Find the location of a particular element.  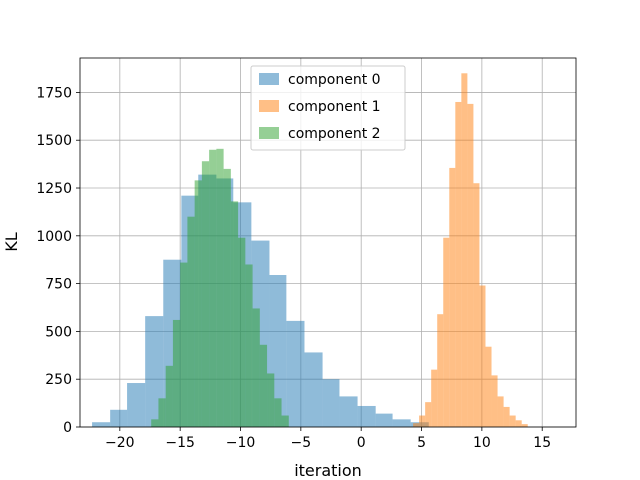

y-tick-label: 0 is located at coordinates (67, 428).